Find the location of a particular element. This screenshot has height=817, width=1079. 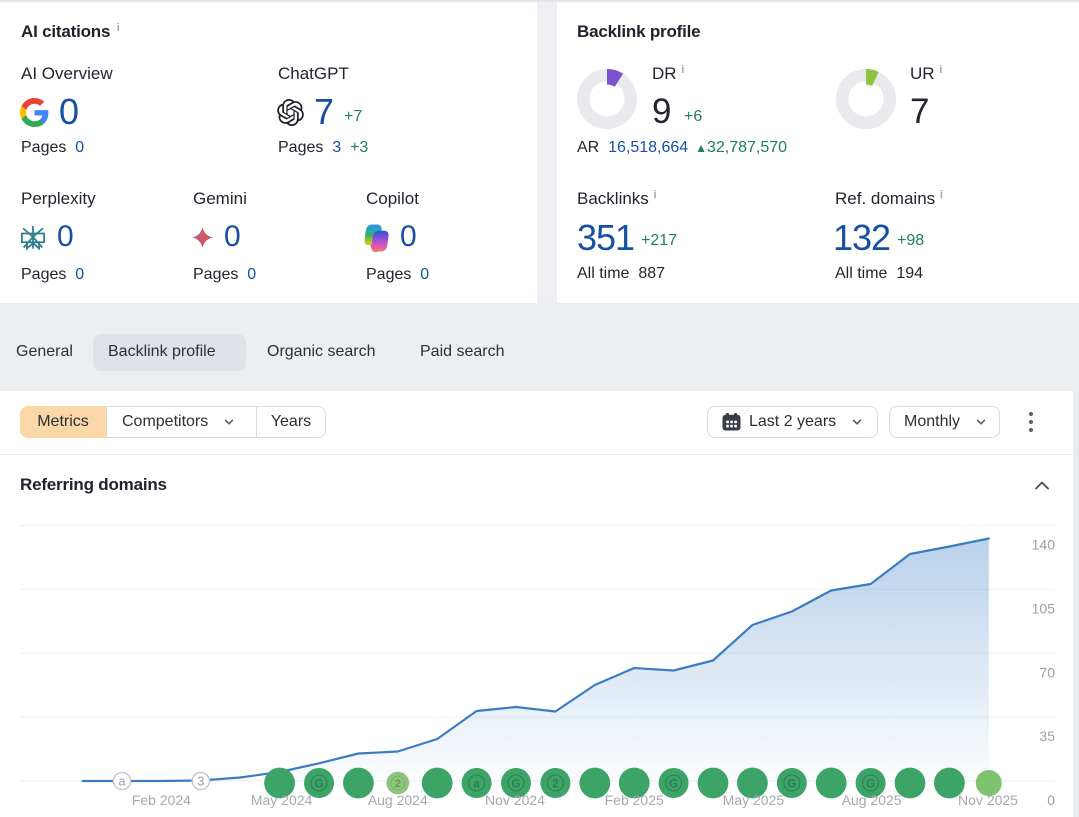

svg-text: Nov 2024 is located at coordinates (515, 800).